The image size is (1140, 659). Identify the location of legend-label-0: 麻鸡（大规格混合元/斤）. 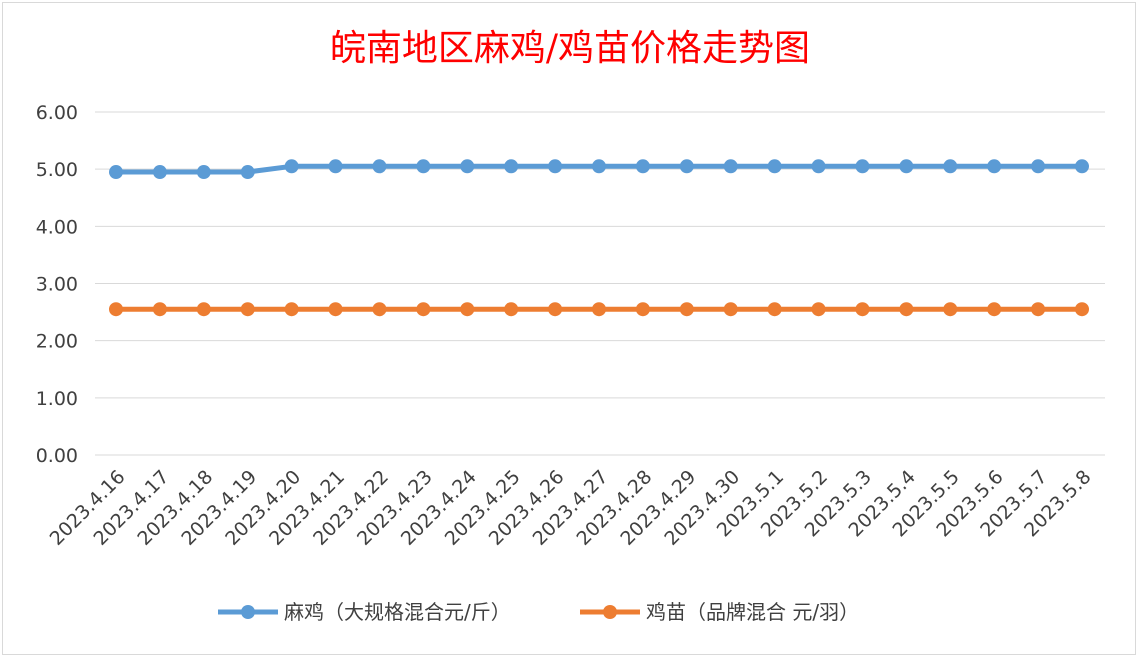
(397, 612).